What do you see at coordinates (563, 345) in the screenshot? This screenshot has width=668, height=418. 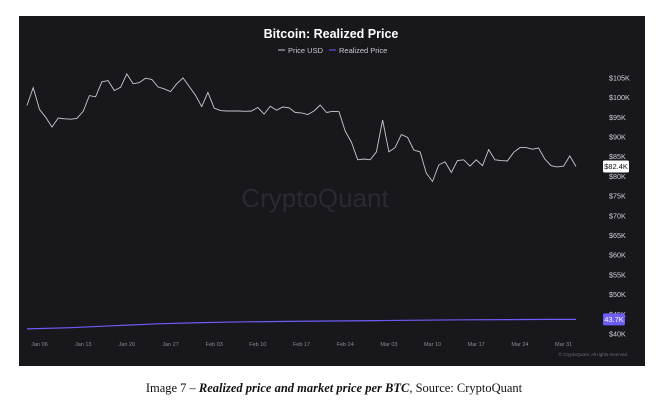 I see `x-tick-label: Mar 31` at bounding box center [563, 345].